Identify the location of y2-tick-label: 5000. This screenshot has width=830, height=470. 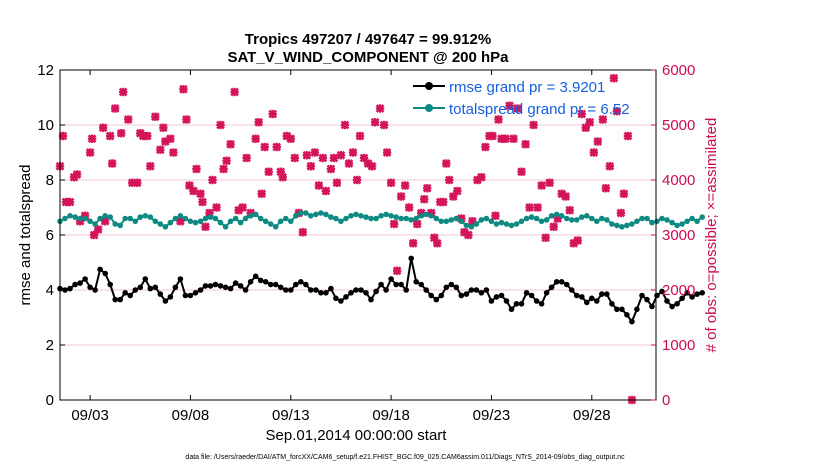
(678, 125).